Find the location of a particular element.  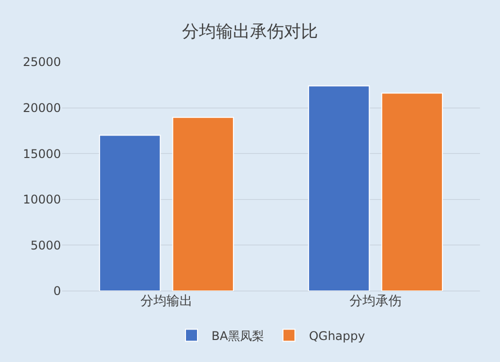

legend-label: QGhappy is located at coordinates (336, 335).